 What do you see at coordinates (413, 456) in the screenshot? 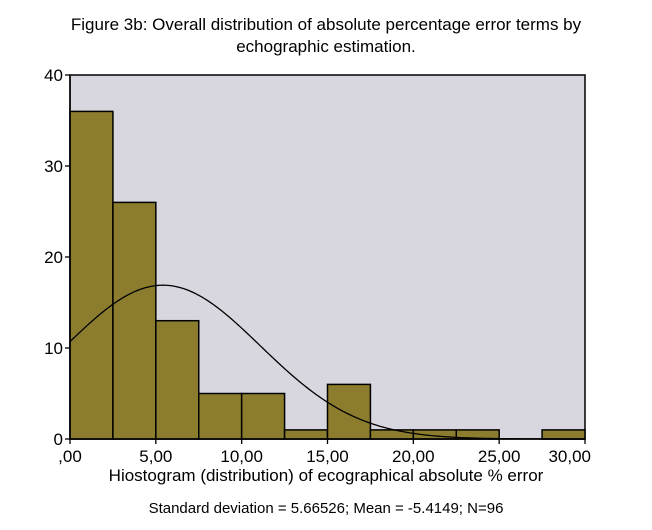
I see `x-tick-label: 20,00` at bounding box center [413, 456].